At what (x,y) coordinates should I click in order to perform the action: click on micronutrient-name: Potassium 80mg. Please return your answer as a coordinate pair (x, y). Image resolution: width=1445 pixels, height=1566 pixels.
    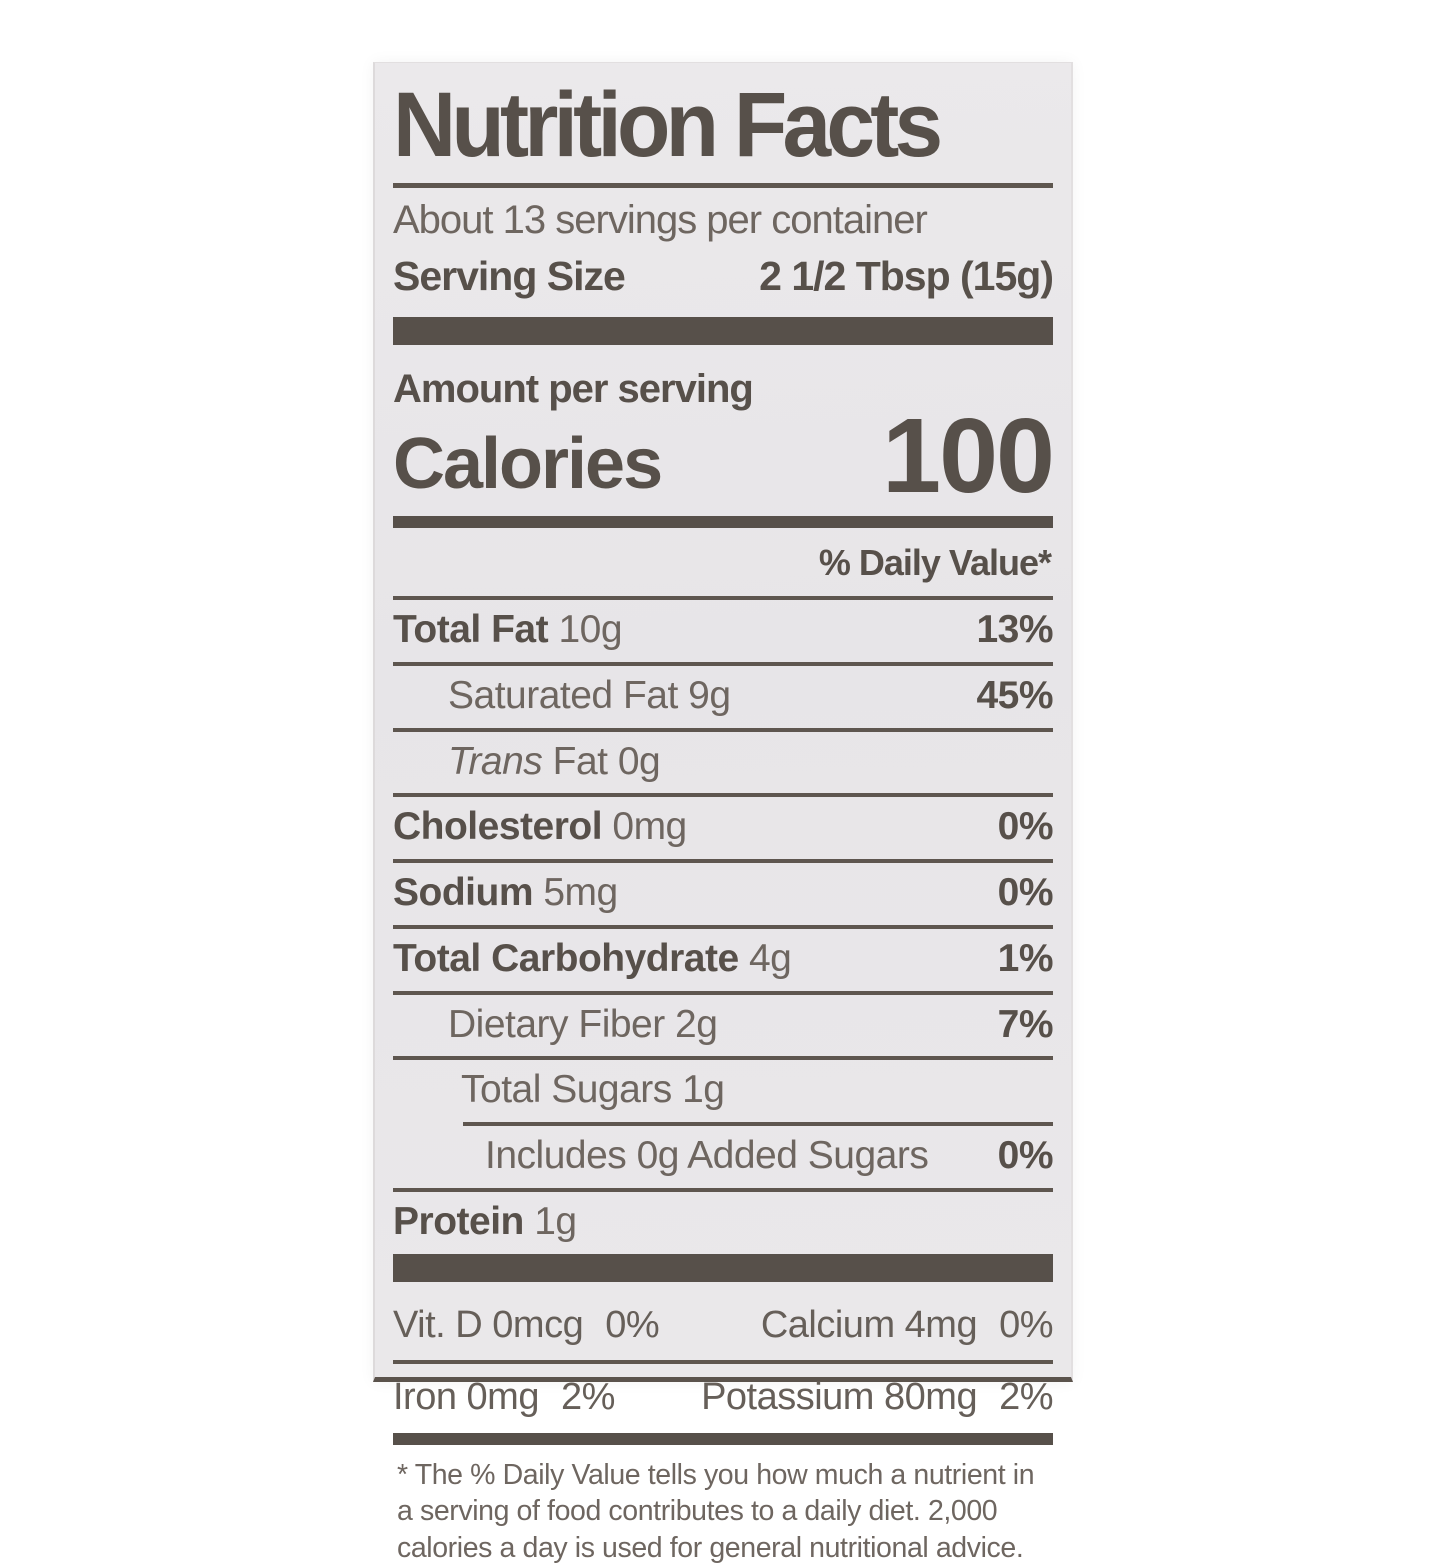
    Looking at the image, I should click on (839, 1397).